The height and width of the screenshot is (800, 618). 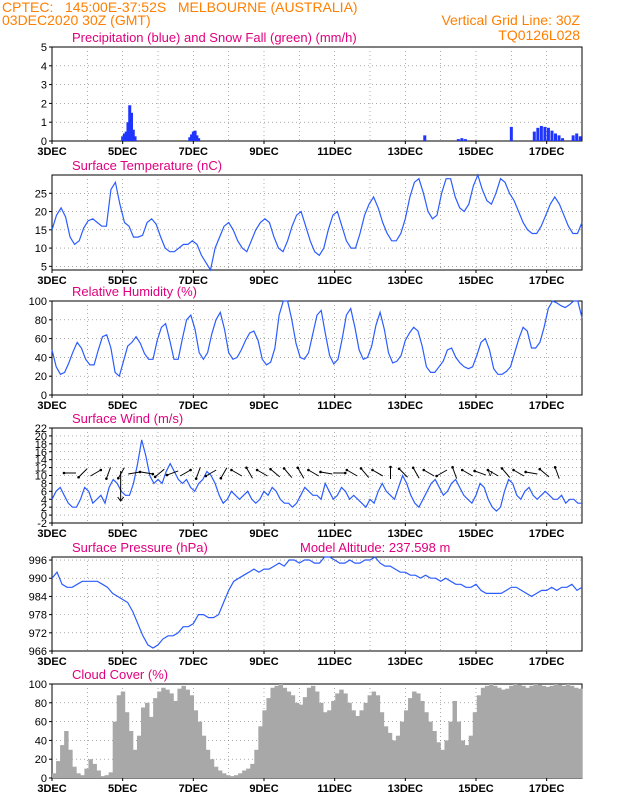 I want to click on x-tick-label: 17DEC, so click(x=547, y=662).